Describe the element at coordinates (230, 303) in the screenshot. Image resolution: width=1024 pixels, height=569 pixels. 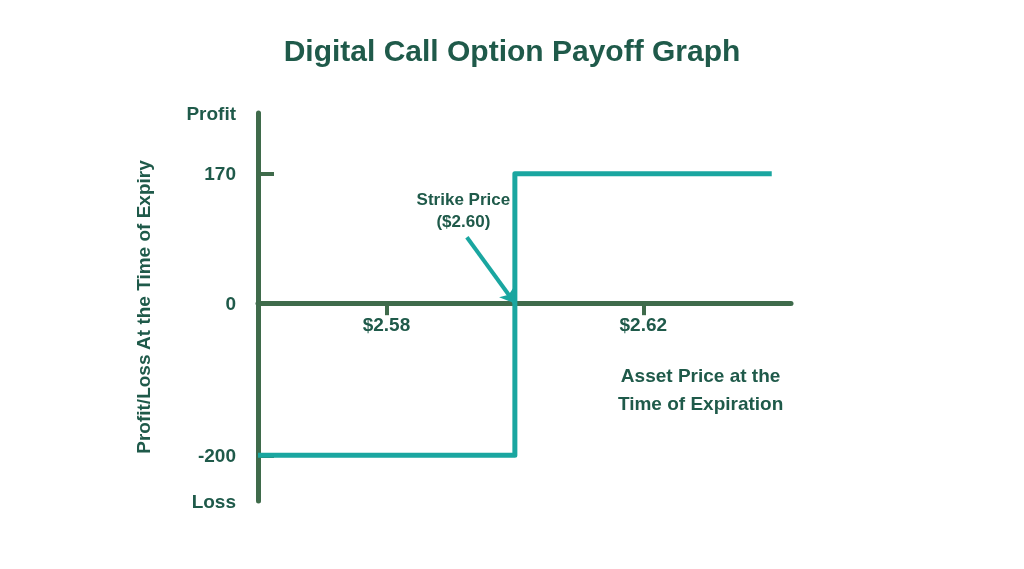
I see `y-tick-label: 0` at that location.